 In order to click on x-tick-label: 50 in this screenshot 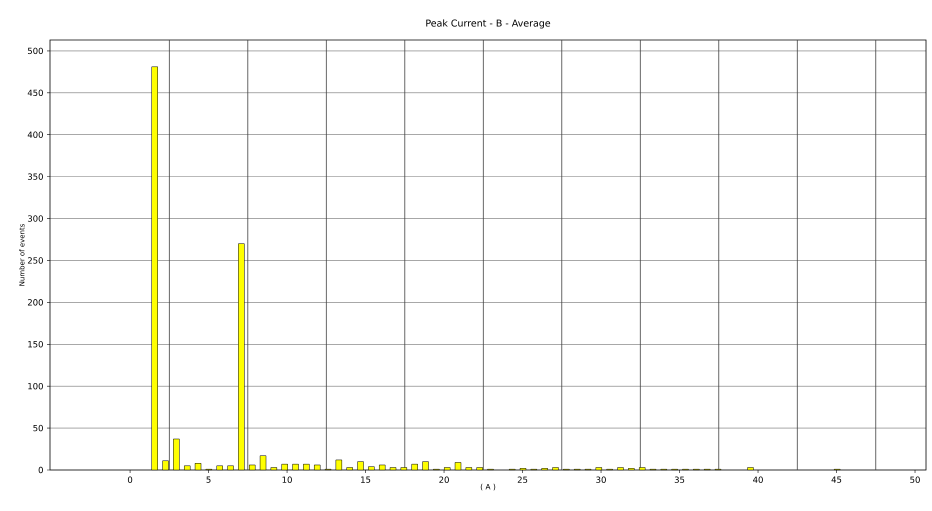, I will do `click(915, 479)`.